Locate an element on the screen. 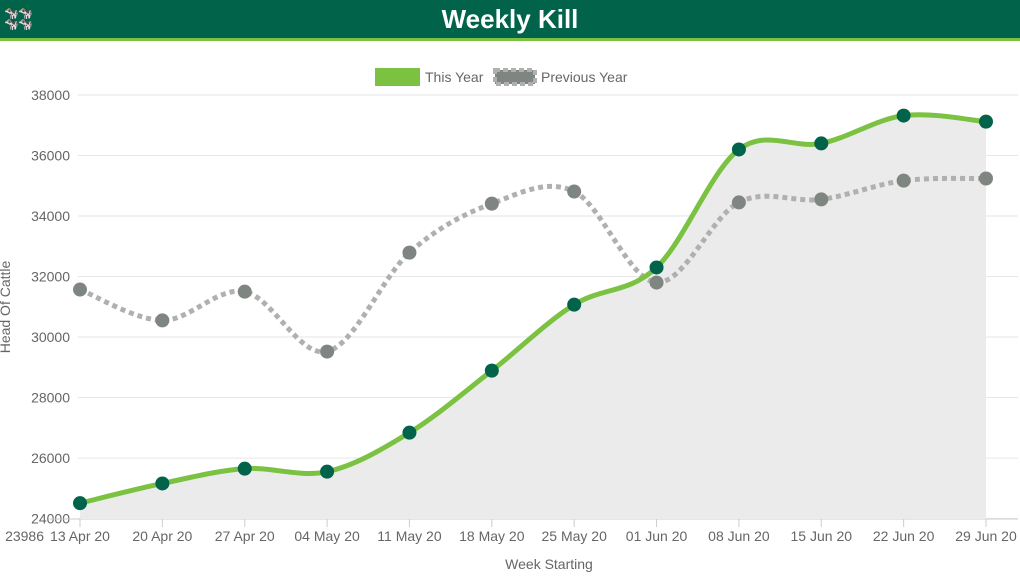 This screenshot has height=578, width=1020. x-tick-label: 27 Apr 20 is located at coordinates (245, 536).